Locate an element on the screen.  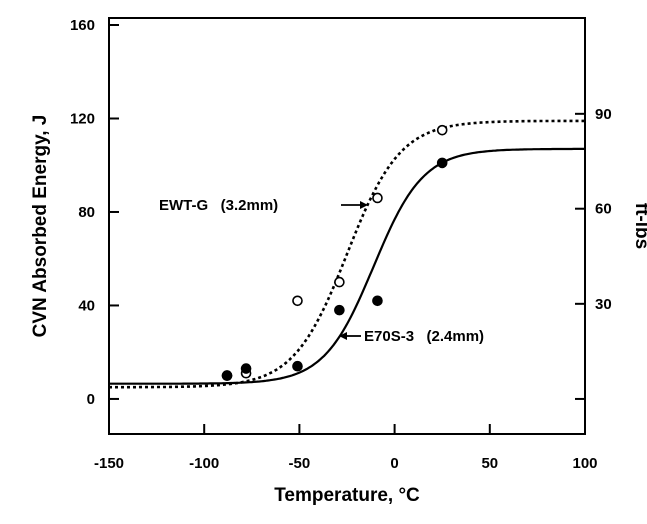
annotation-ewt-g: EWT-G (3.2mm) is located at coordinates (218, 205).